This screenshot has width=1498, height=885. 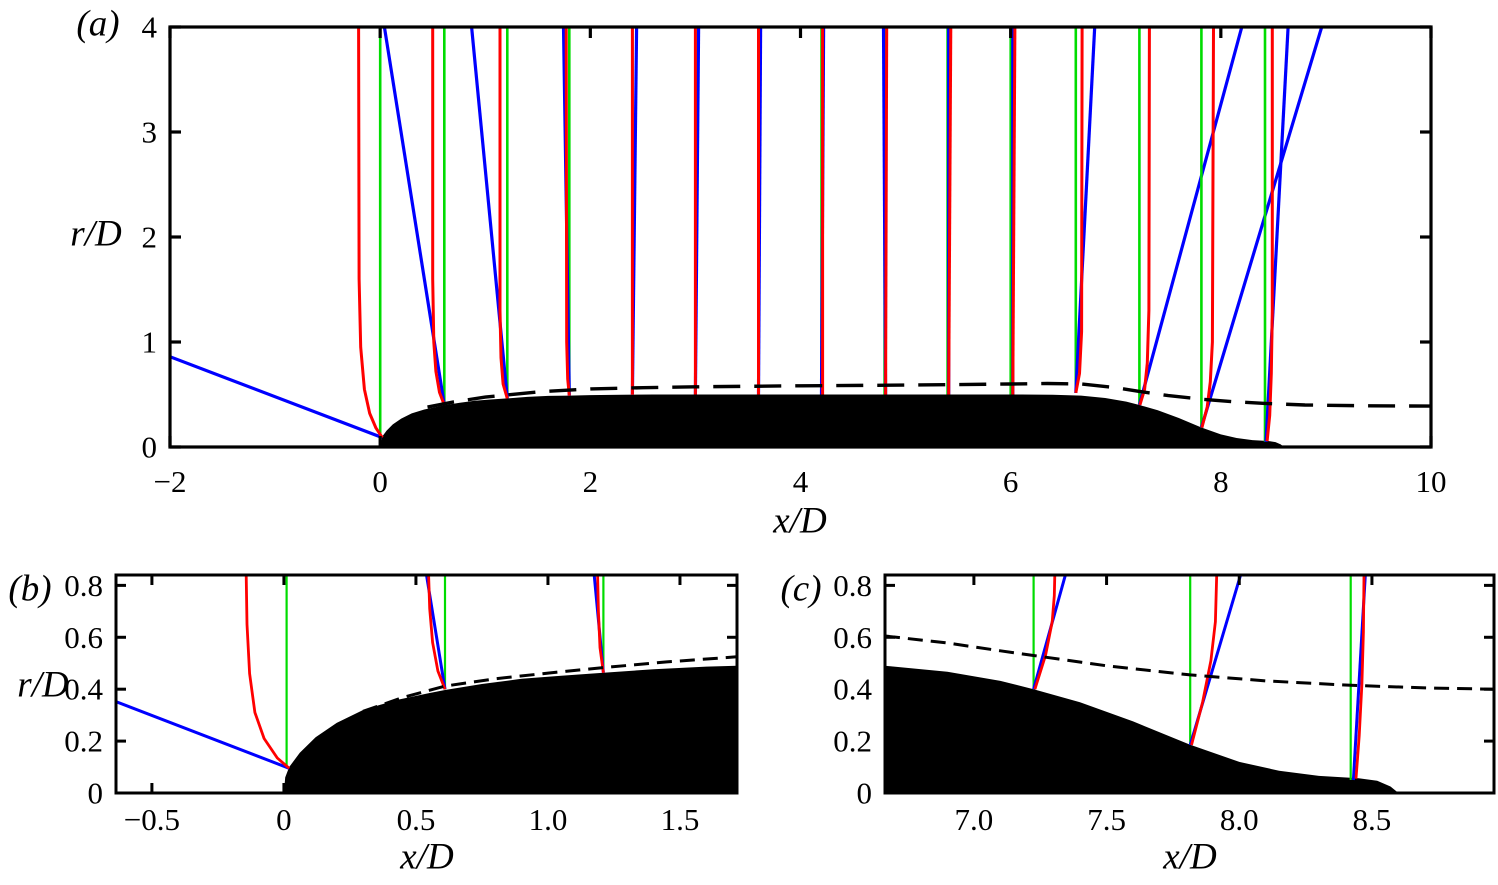 I want to click on x-tick-label: 1.5, so click(x=680, y=819).